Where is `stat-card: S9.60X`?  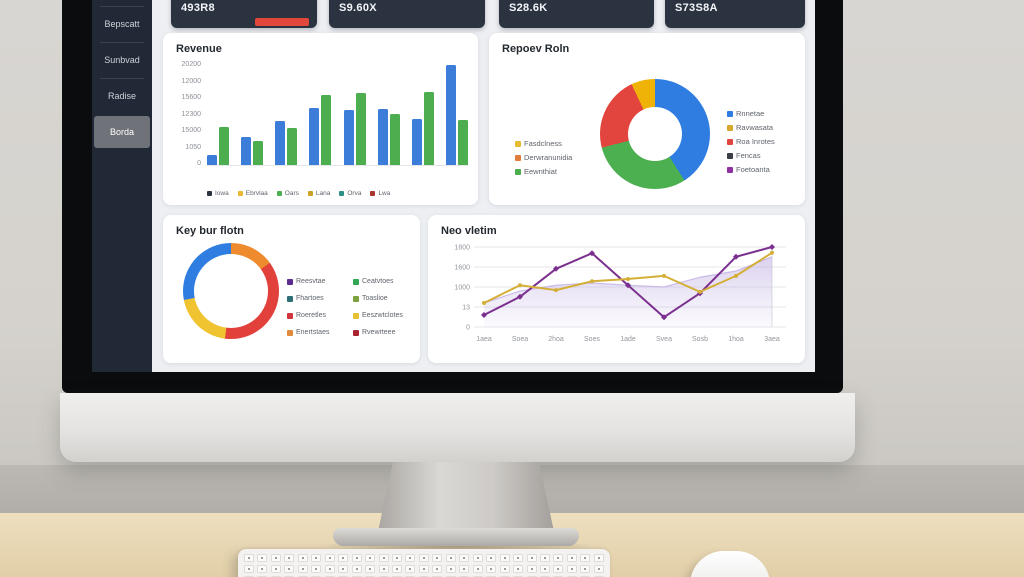
stat-card: S9.60X is located at coordinates (407, 14).